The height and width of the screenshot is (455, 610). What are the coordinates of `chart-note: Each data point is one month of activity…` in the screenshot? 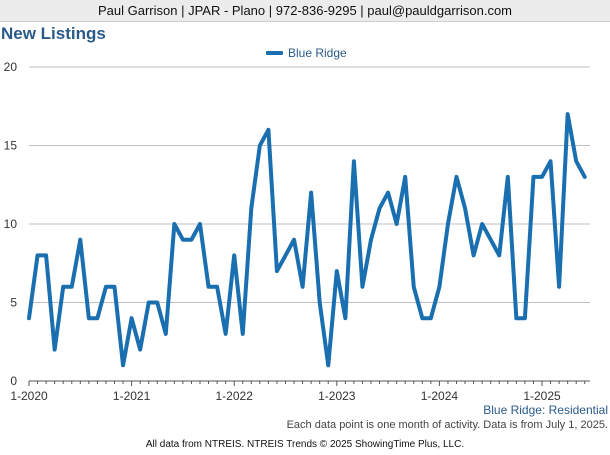 It's located at (447, 425).